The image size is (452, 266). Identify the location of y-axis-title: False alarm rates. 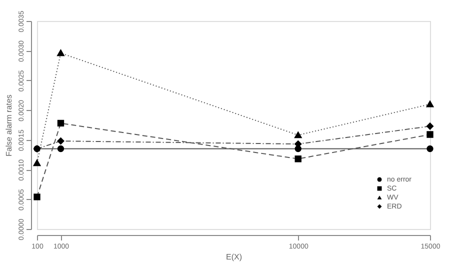
(9, 125).